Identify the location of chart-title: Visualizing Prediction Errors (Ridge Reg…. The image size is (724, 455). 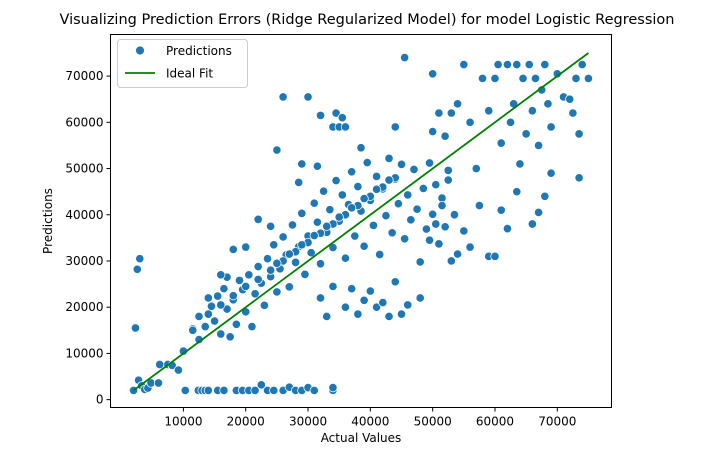
(367, 20).